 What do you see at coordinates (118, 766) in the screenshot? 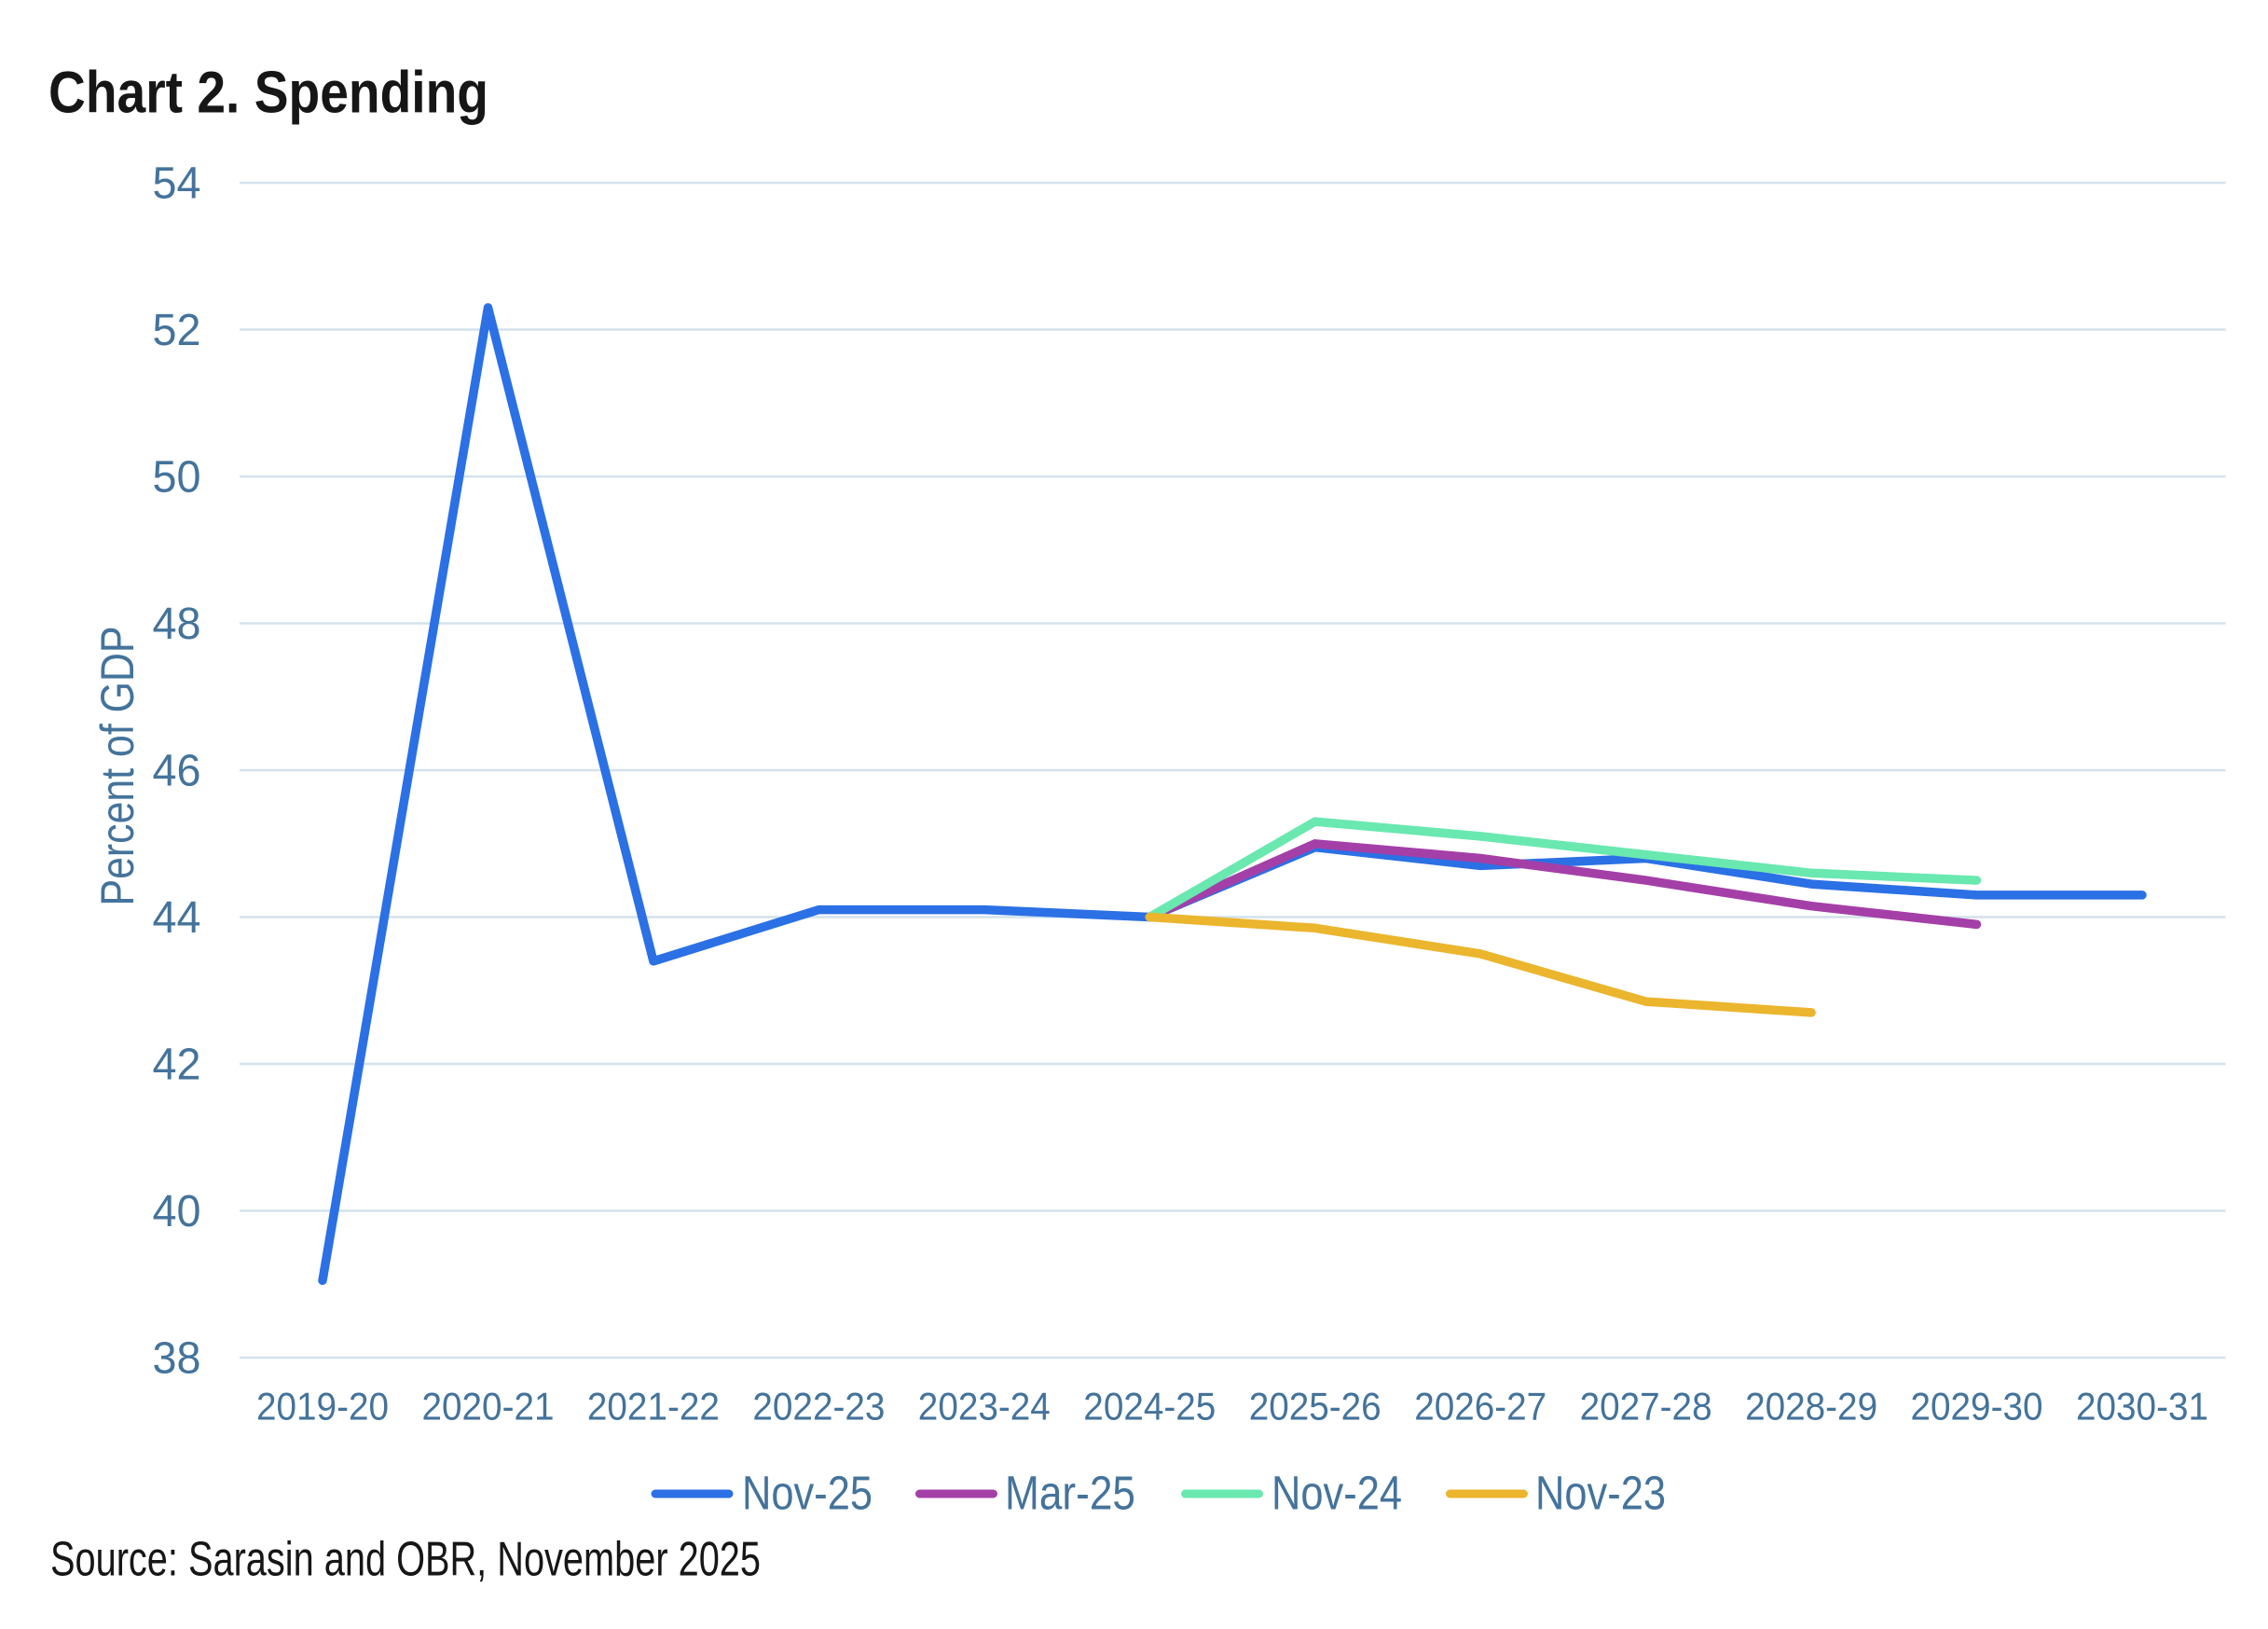
I see `svg-text: Percent of GDP` at bounding box center [118, 766].